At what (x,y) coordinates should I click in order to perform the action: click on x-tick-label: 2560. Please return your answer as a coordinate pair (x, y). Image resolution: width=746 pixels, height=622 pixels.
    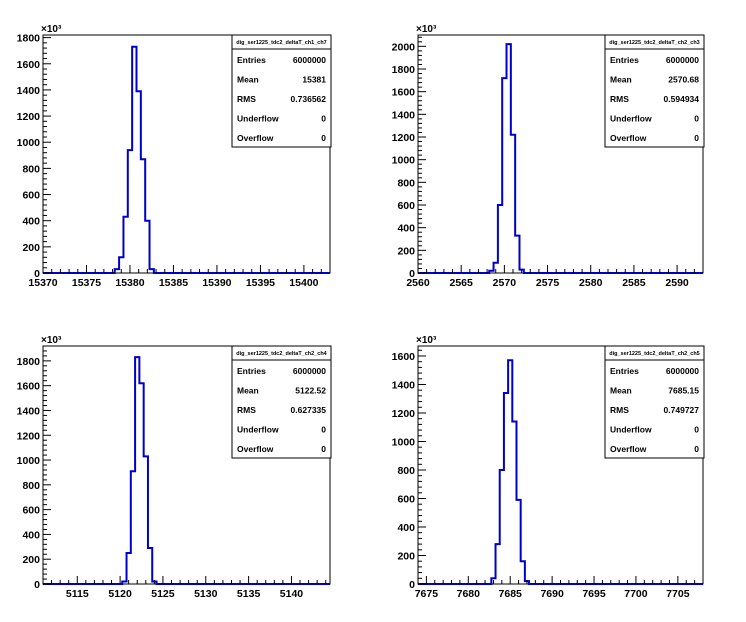
    Looking at the image, I should click on (418, 283).